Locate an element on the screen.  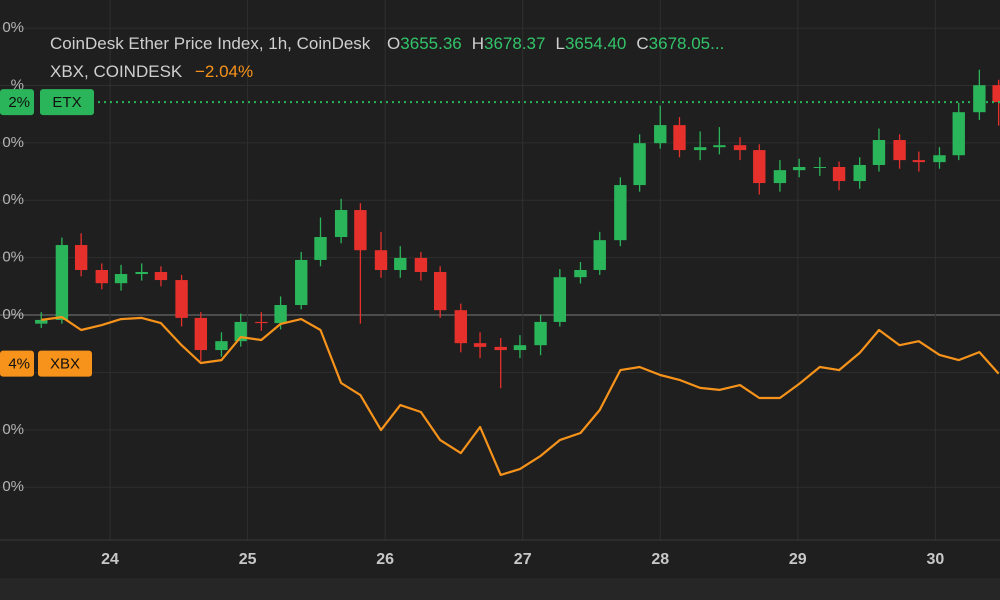
price-badge-label: 4% is located at coordinates (19, 364).